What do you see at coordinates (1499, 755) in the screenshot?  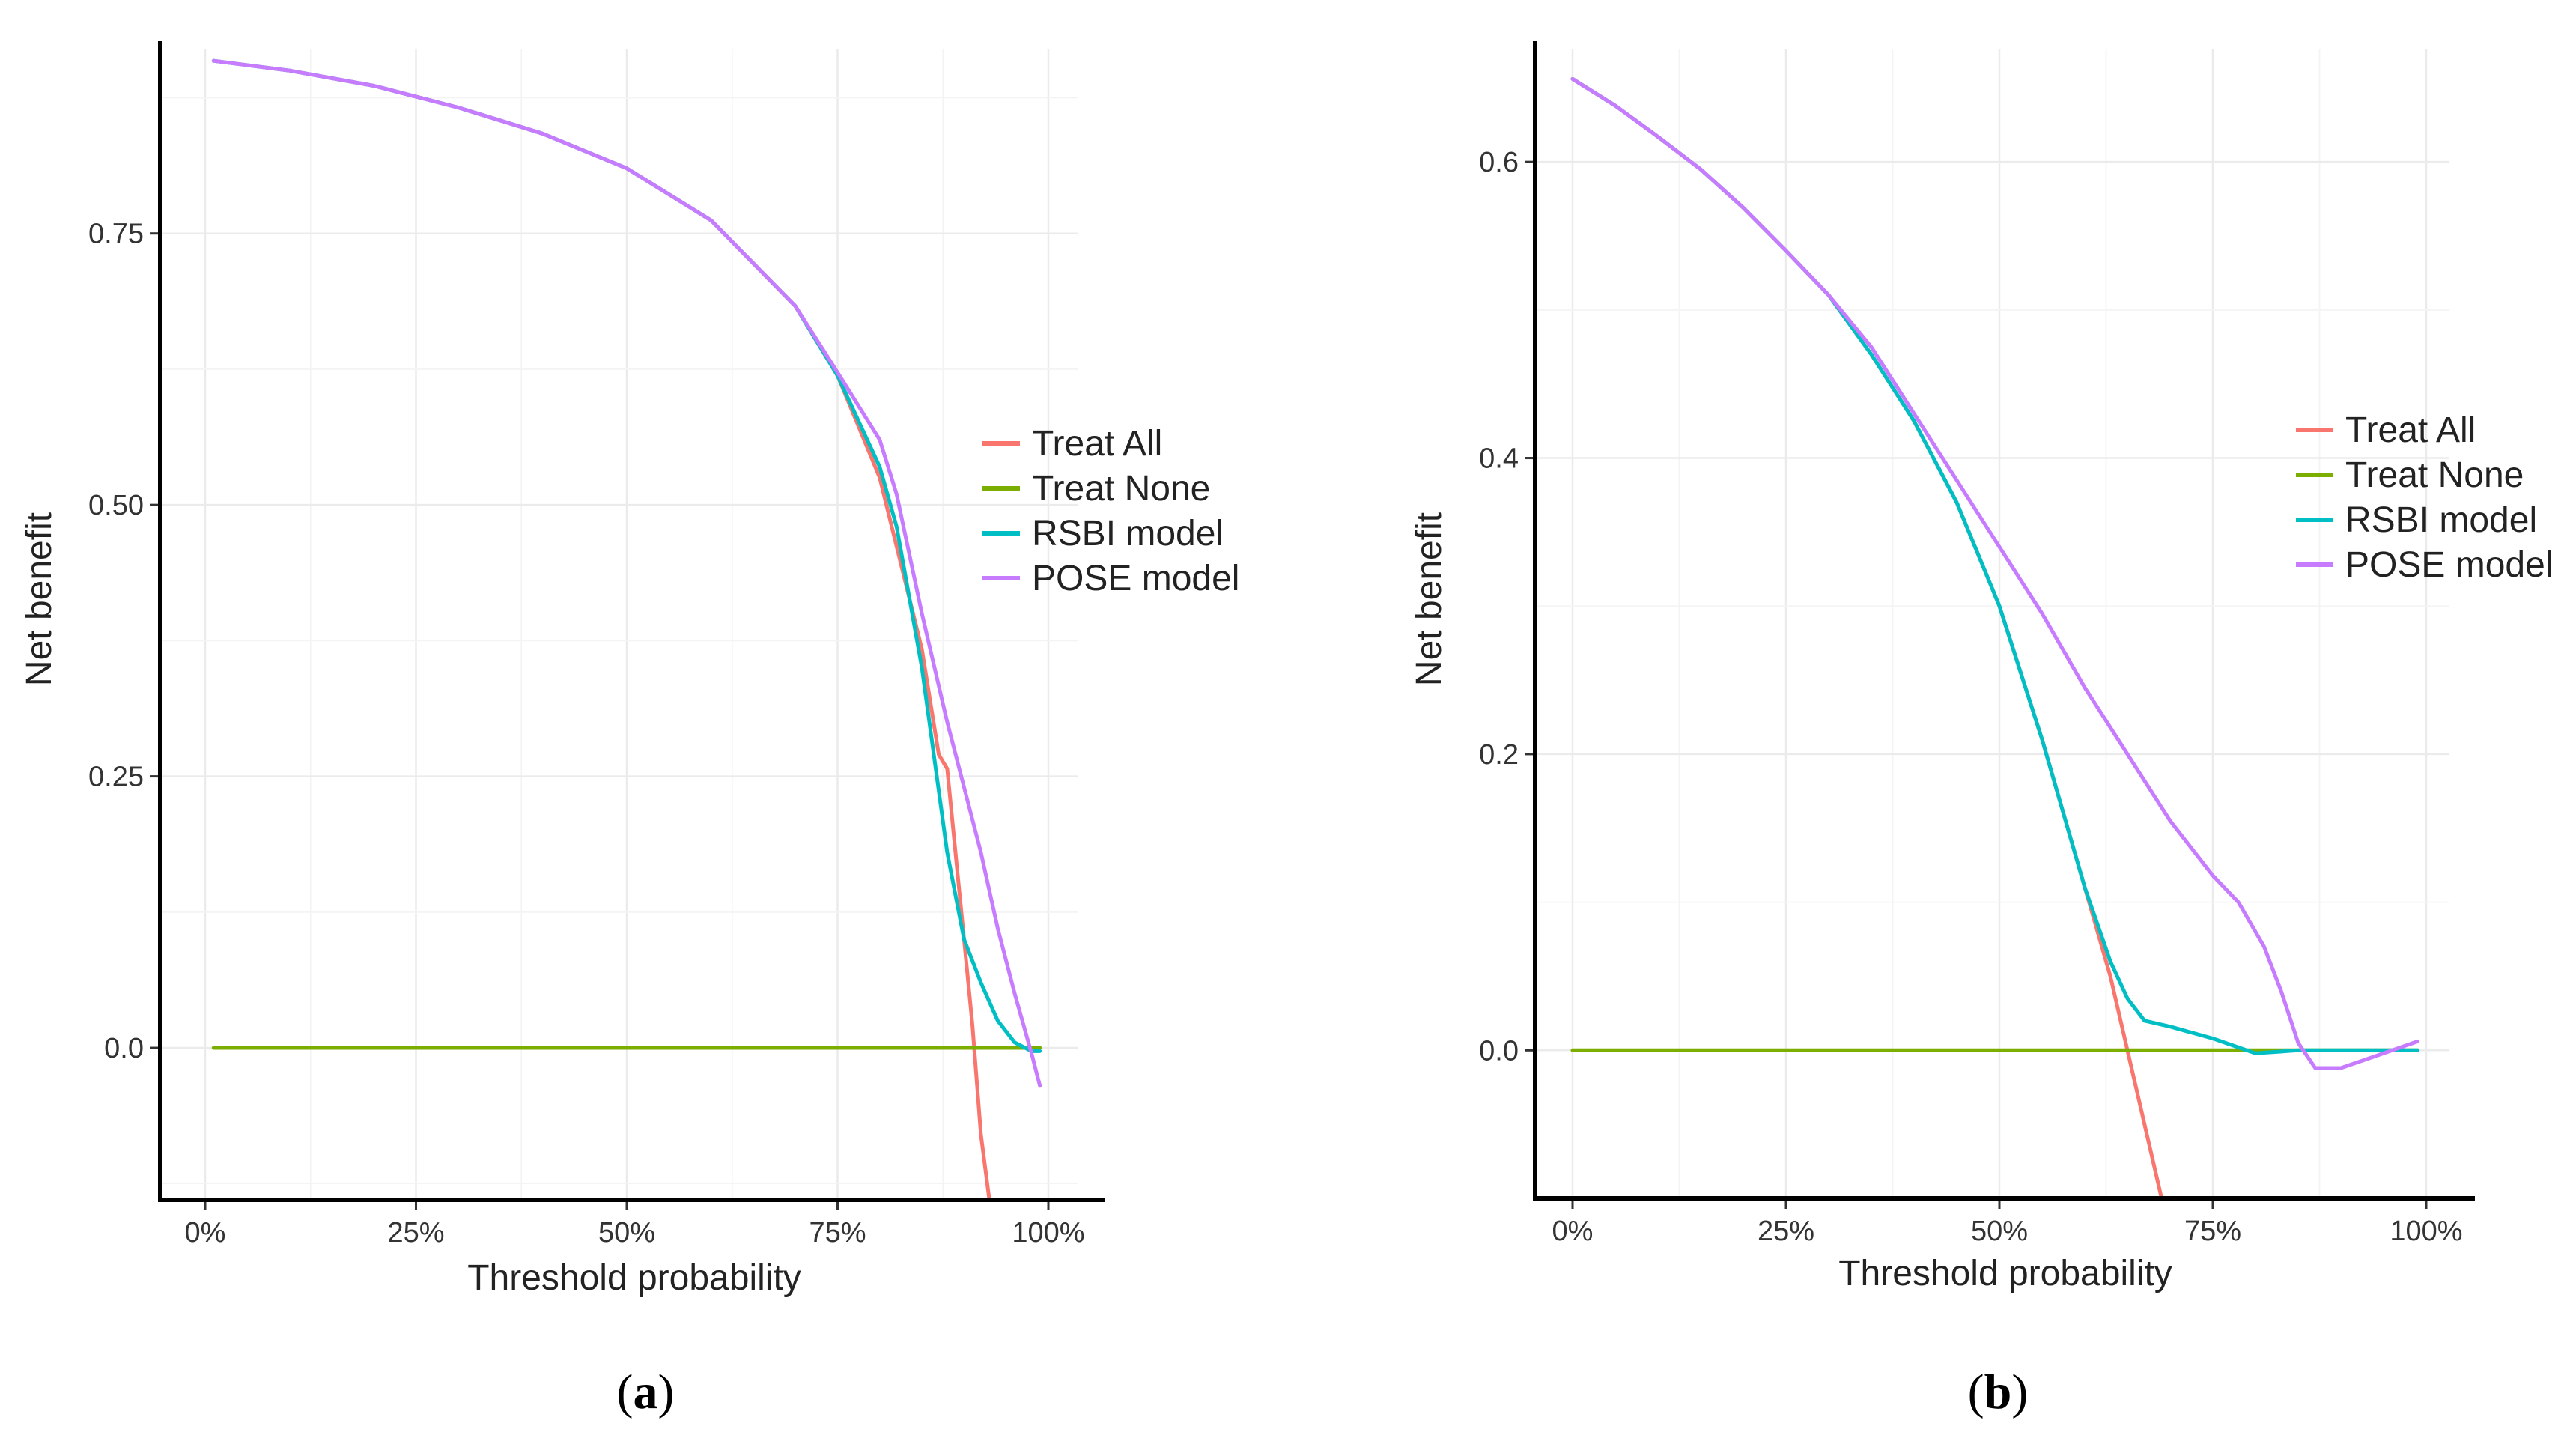 I see `y-tick-label: 0.2` at bounding box center [1499, 755].